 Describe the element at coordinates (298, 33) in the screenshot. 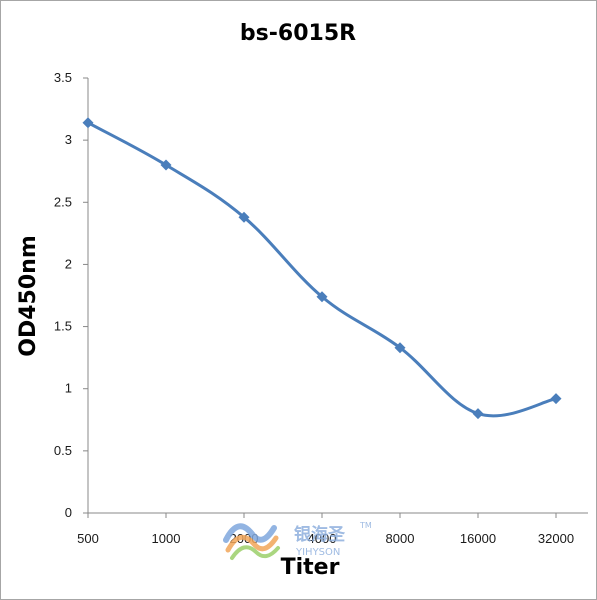

I see `chart-title: bs-6015R` at that location.